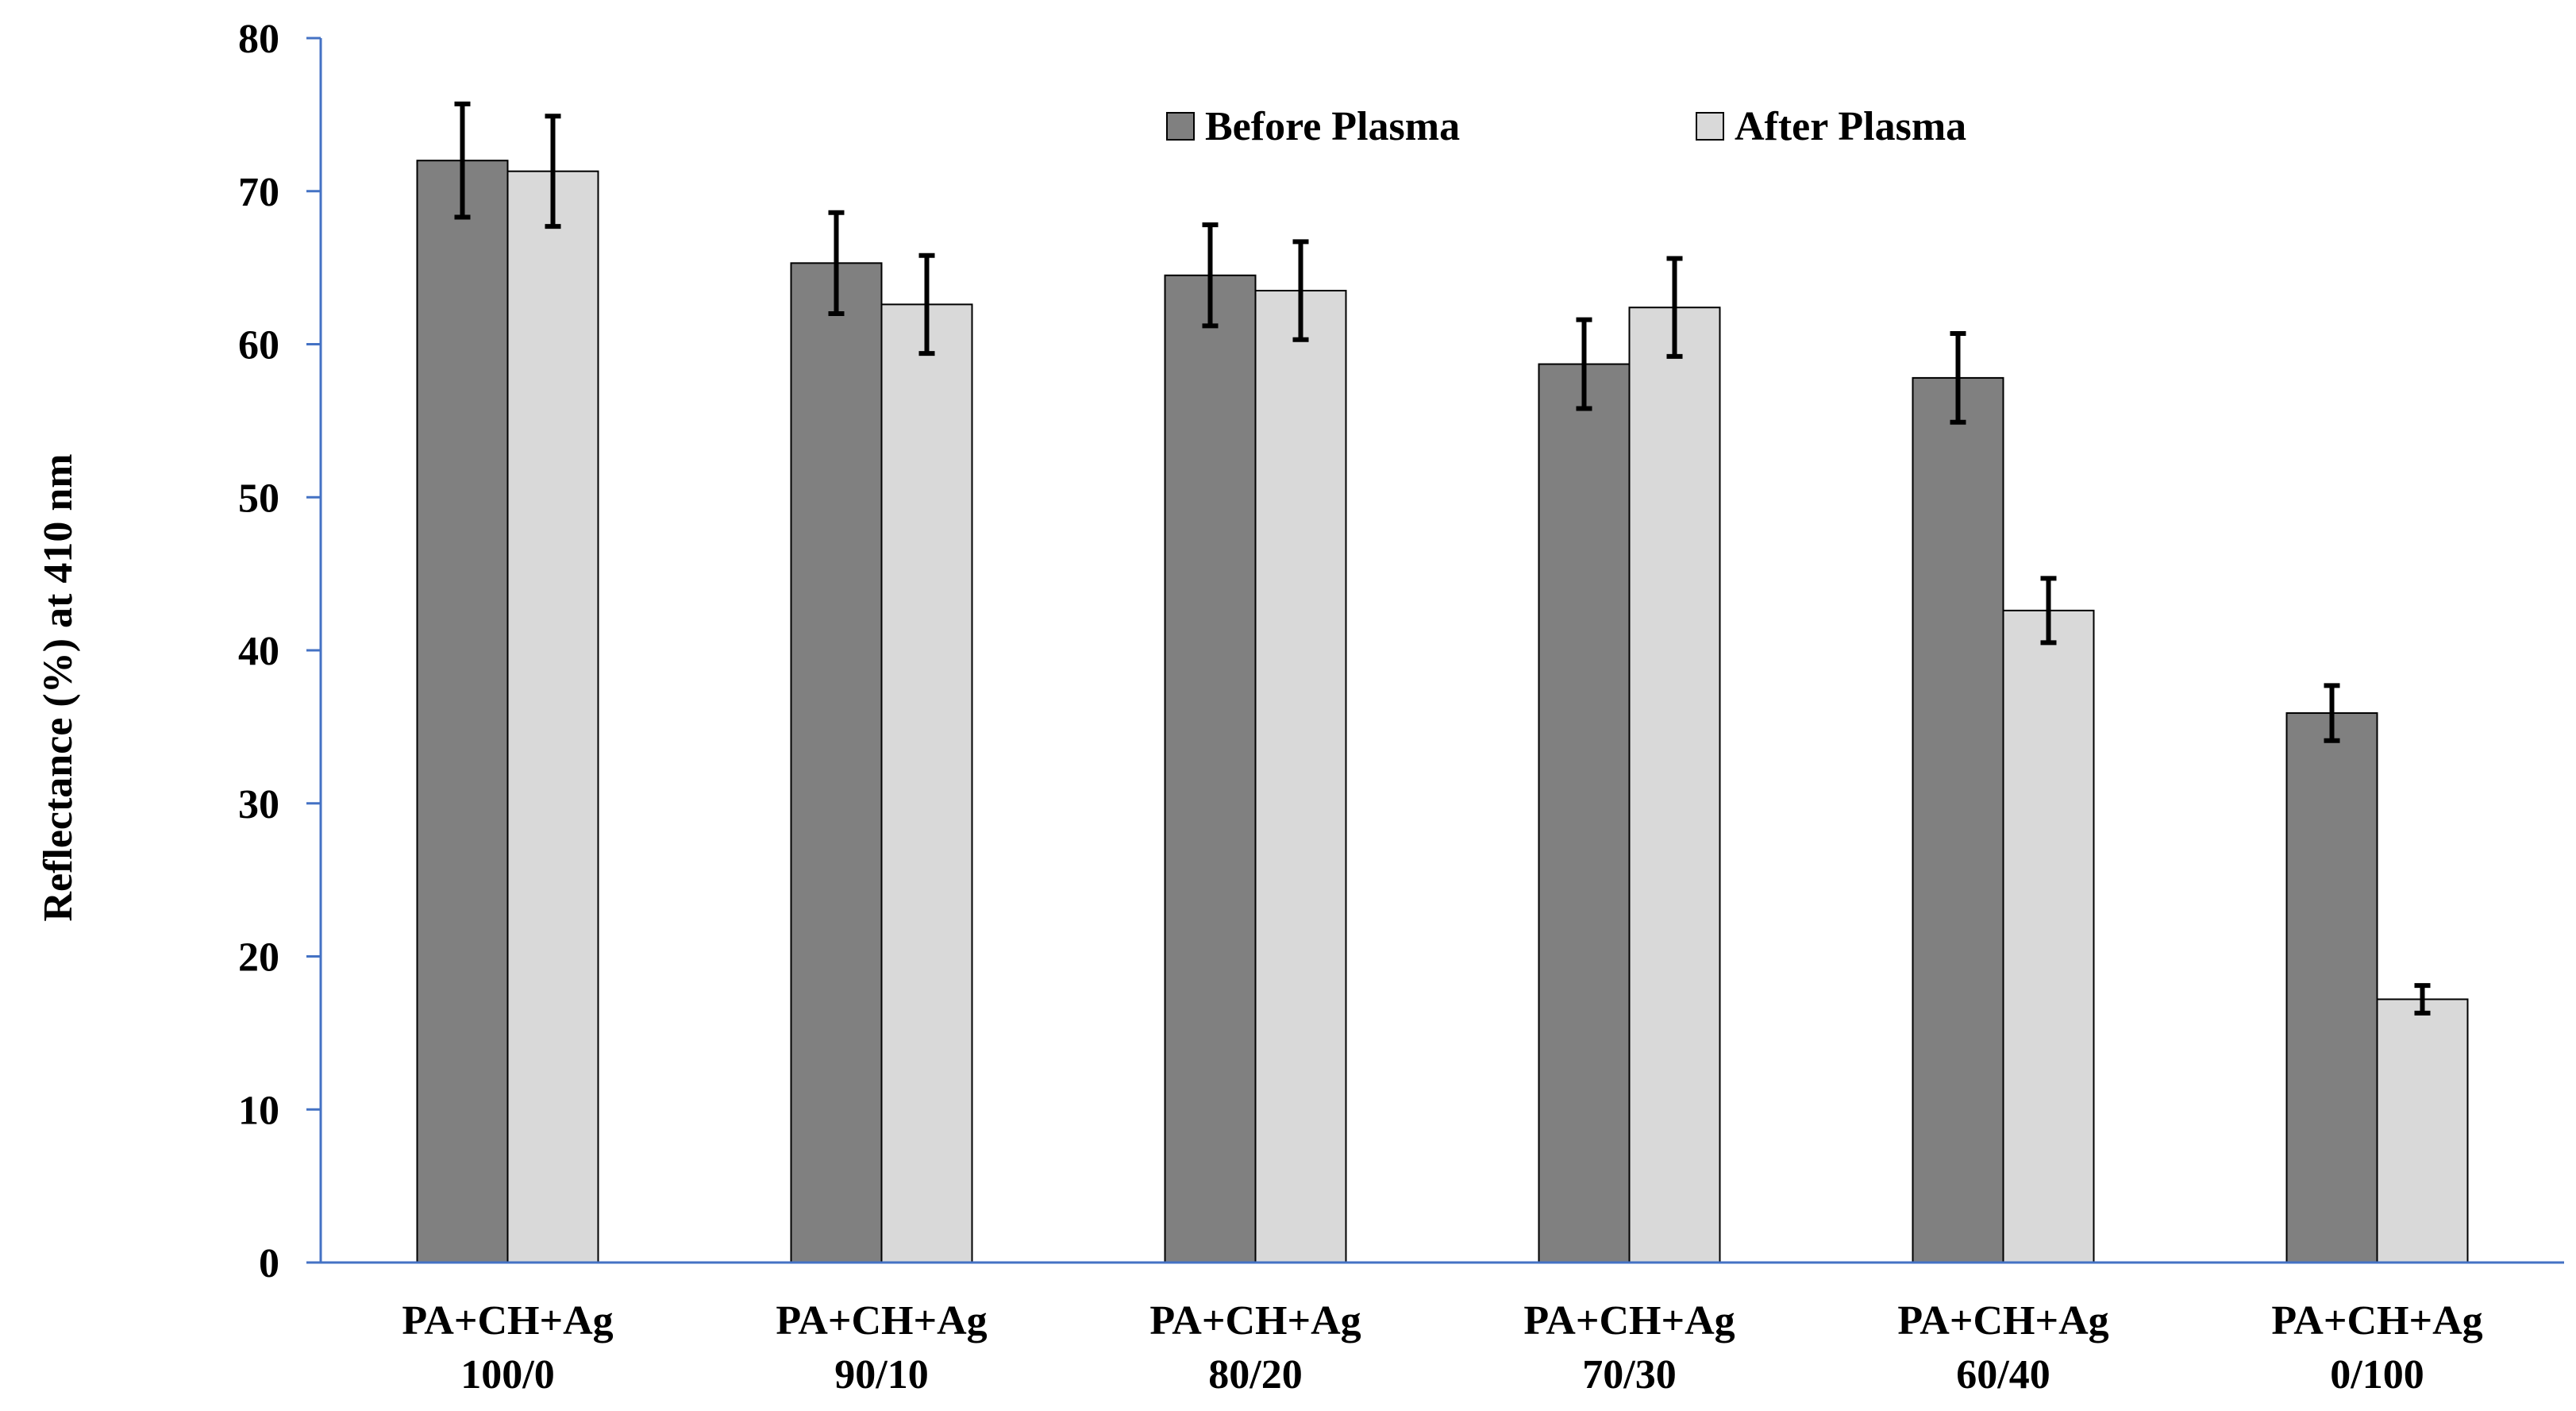 This screenshot has height=1411, width=2576. Describe the element at coordinates (1629, 1321) in the screenshot. I see `category-label-4-line-1: PA+CH+Ag` at that location.